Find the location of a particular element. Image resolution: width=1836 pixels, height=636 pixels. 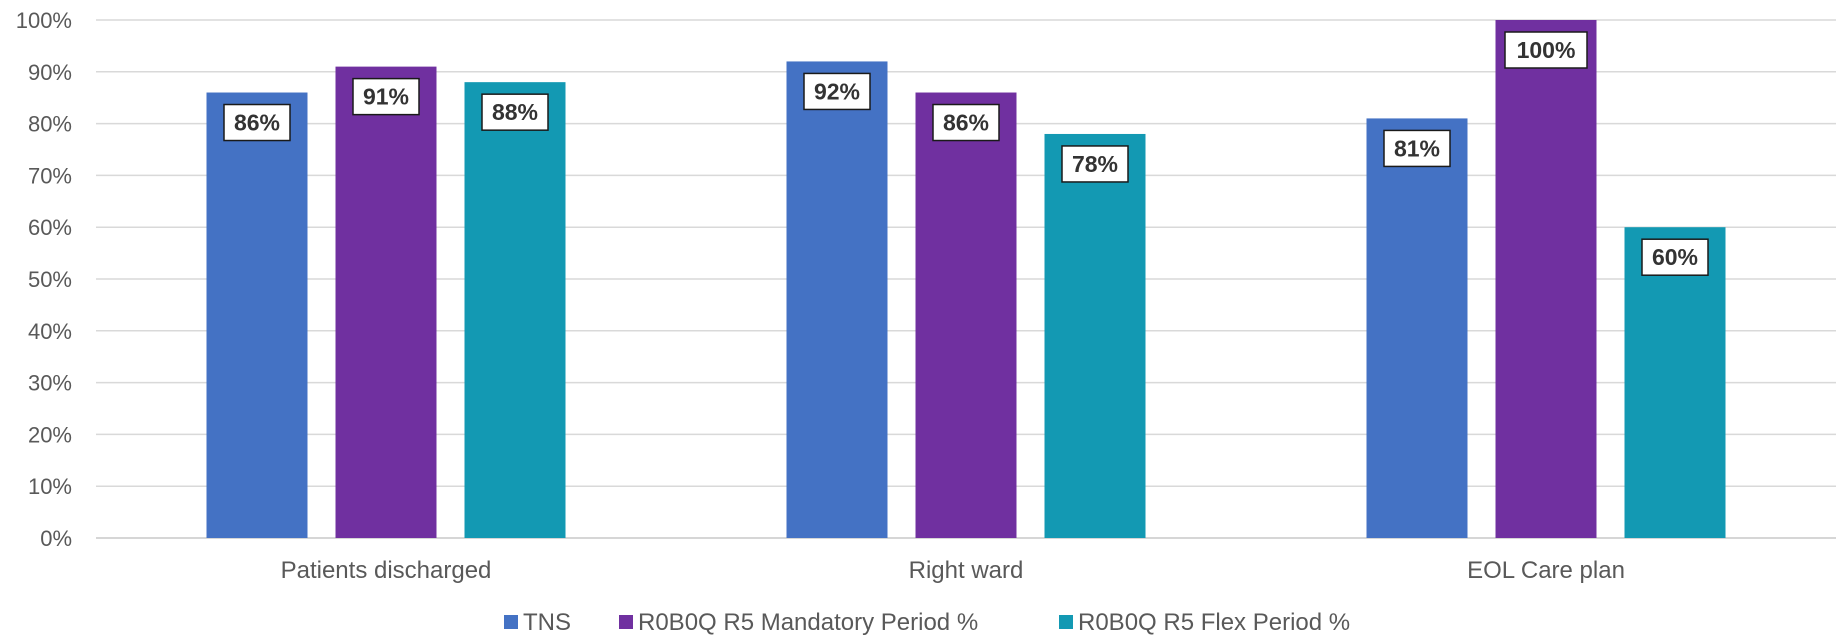

legend-label: TNS is located at coordinates (547, 622).